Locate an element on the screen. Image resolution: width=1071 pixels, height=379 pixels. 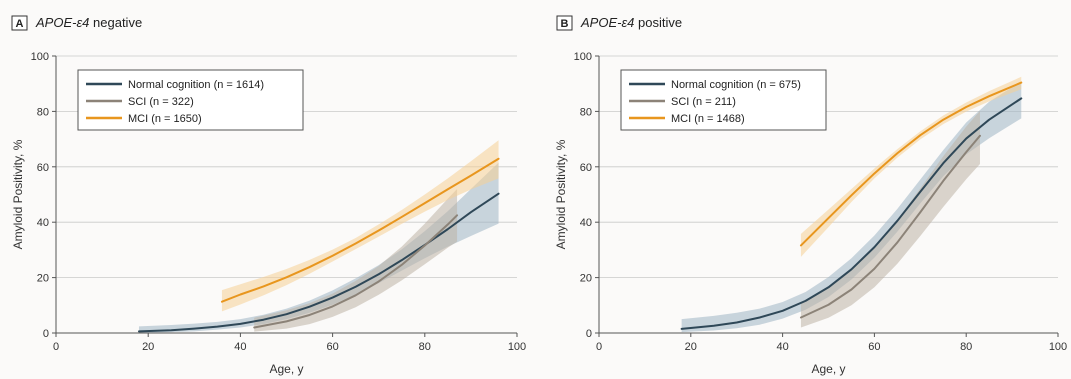
panel-title-status: positive is located at coordinates (658, 22).